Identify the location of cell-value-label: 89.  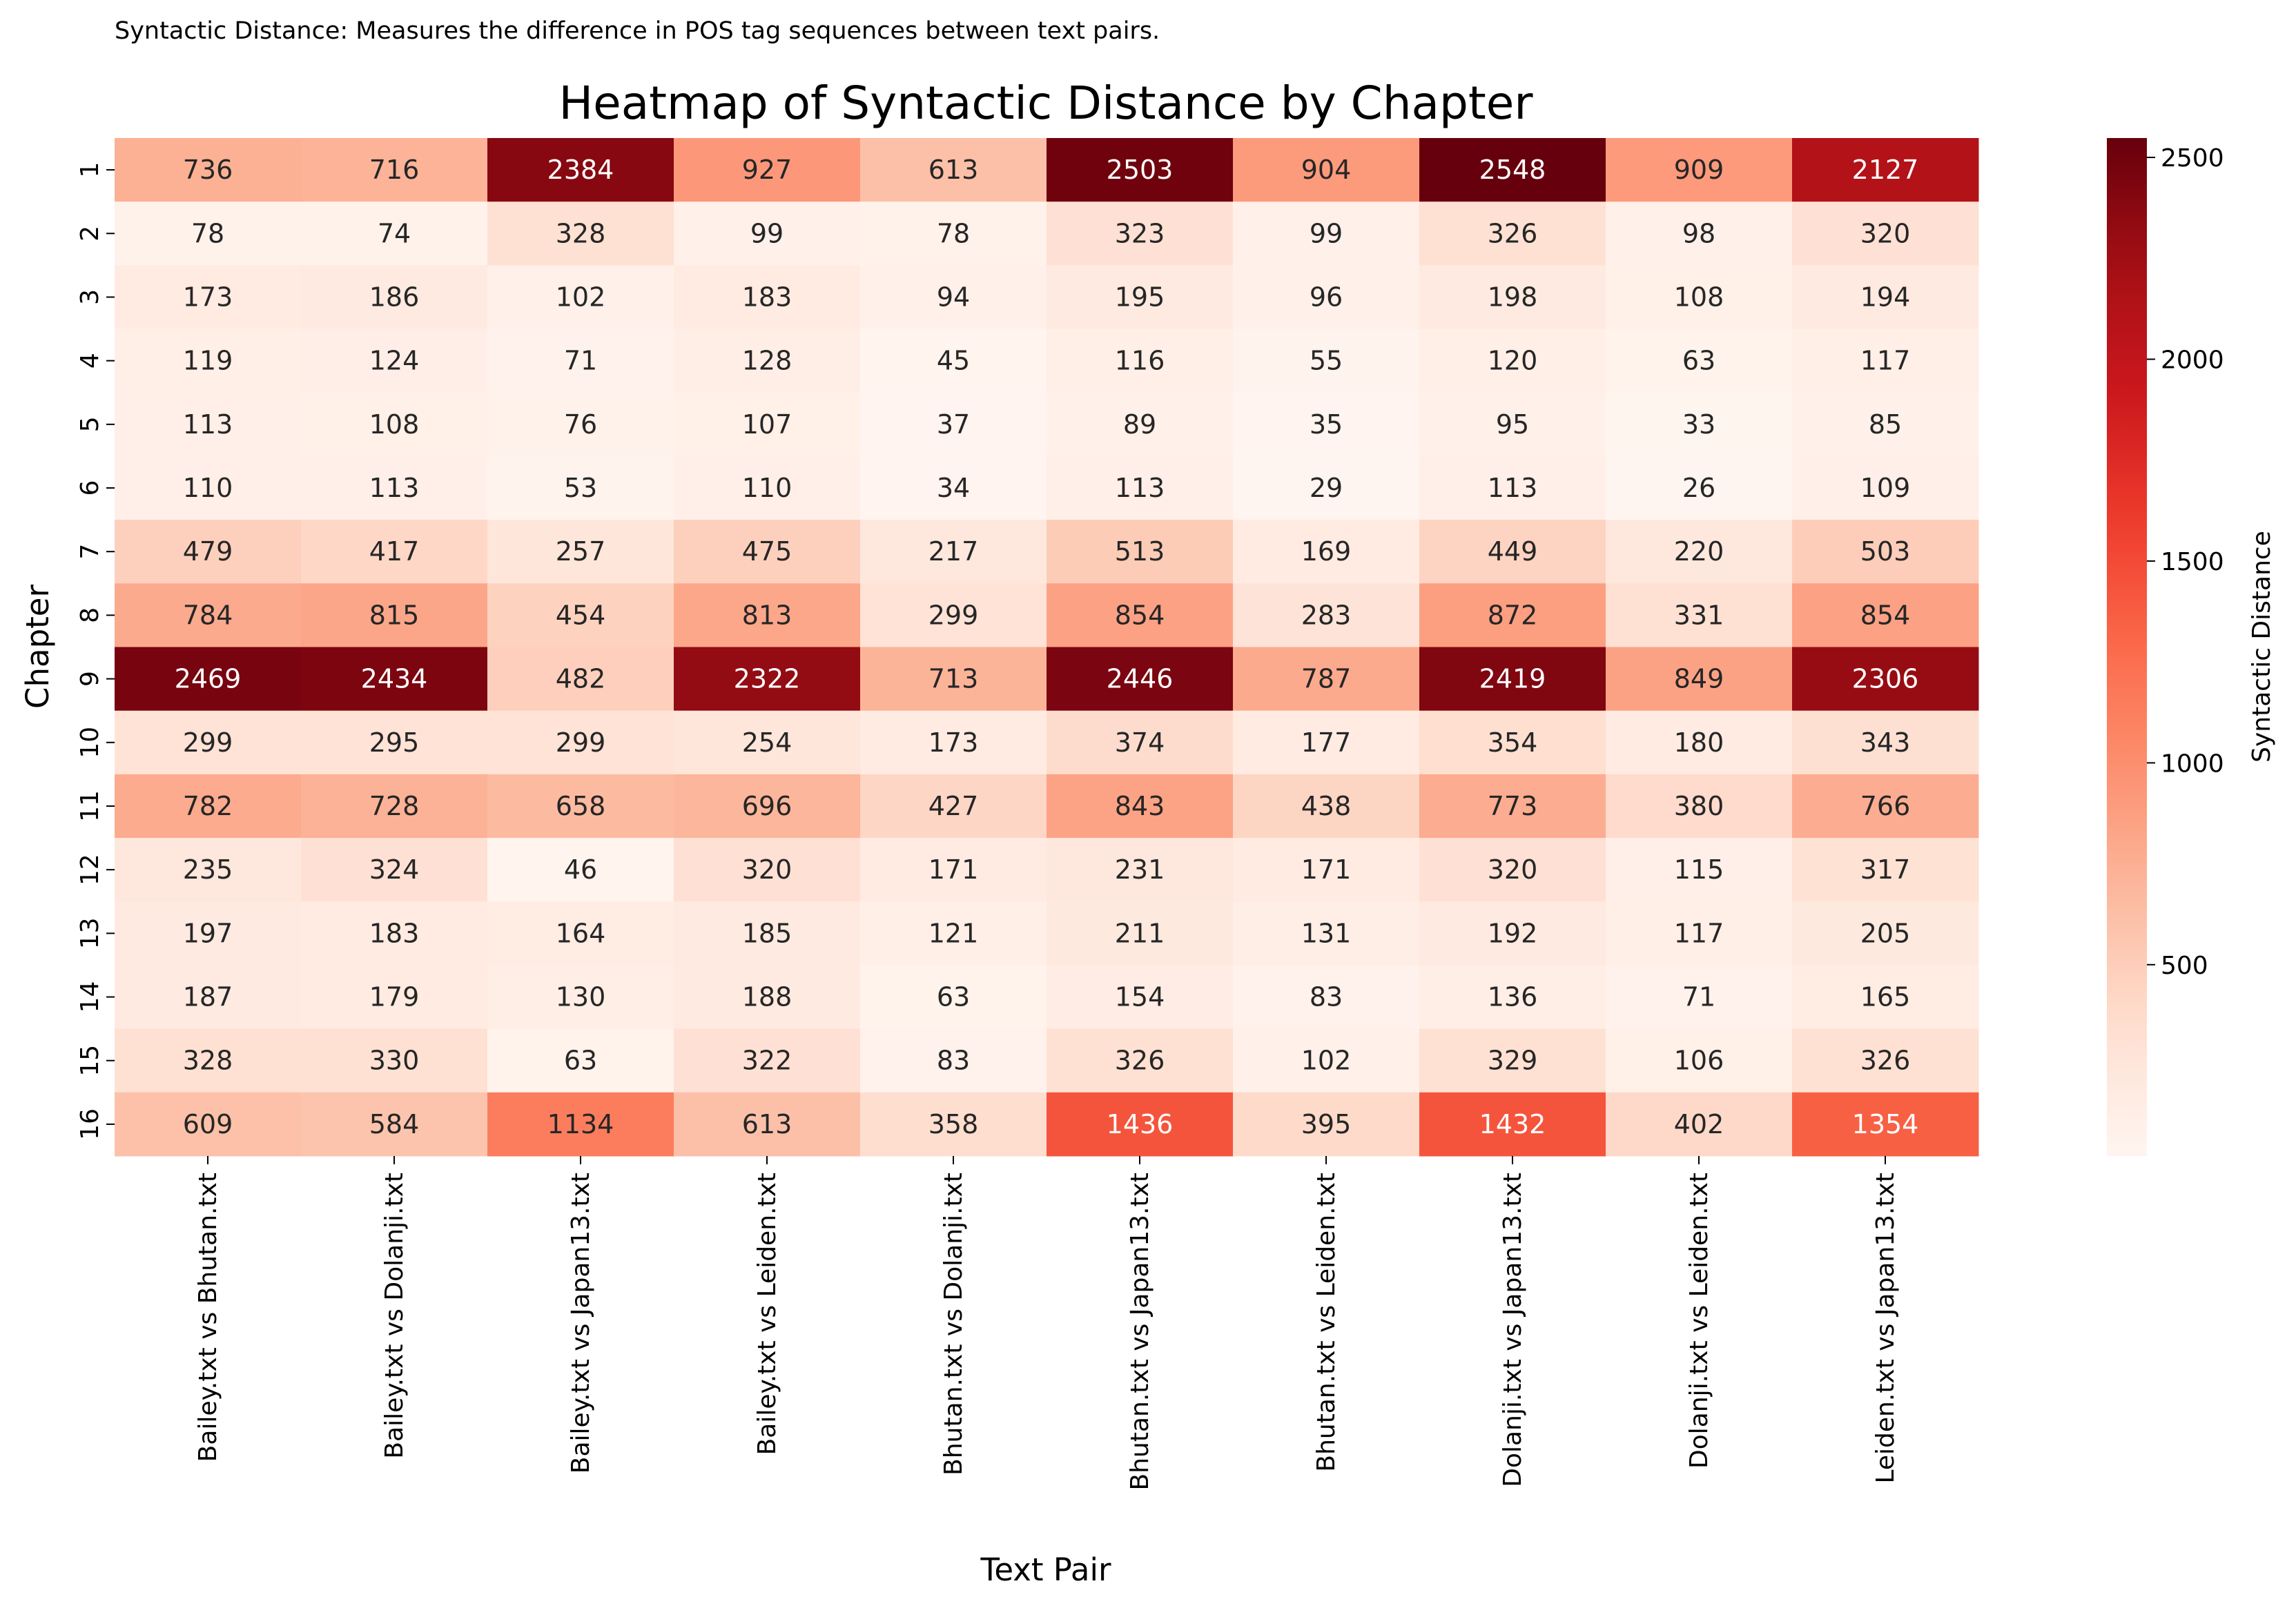
(1139, 424).